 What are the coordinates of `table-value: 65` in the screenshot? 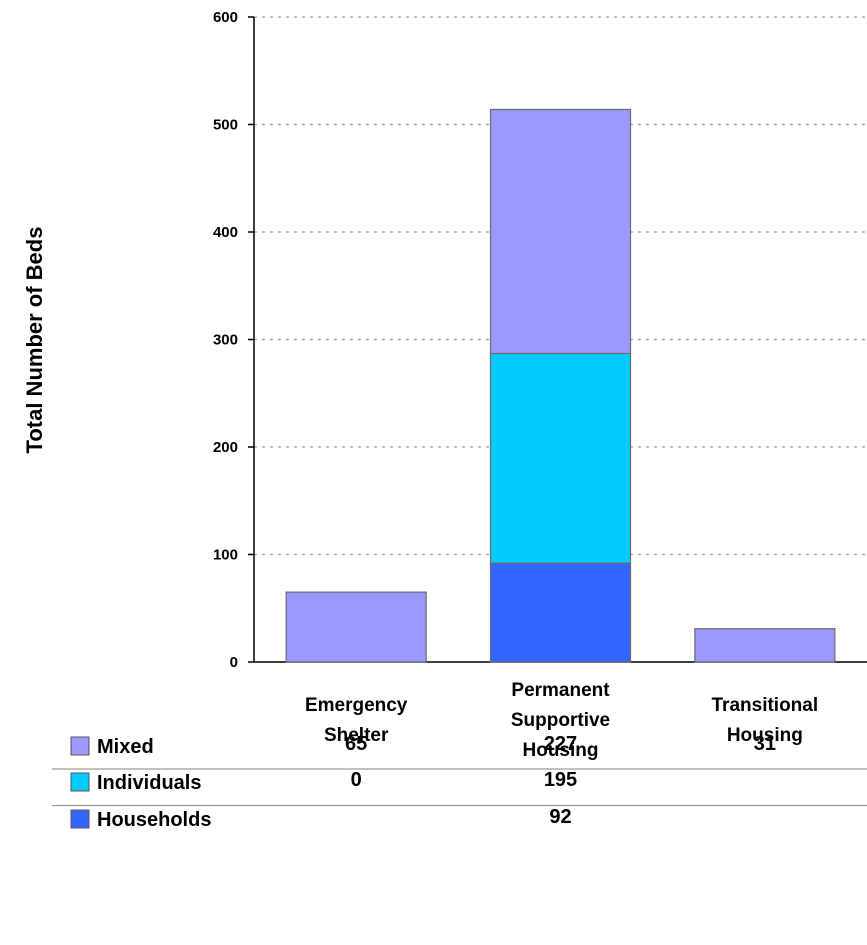 It's located at (356, 744).